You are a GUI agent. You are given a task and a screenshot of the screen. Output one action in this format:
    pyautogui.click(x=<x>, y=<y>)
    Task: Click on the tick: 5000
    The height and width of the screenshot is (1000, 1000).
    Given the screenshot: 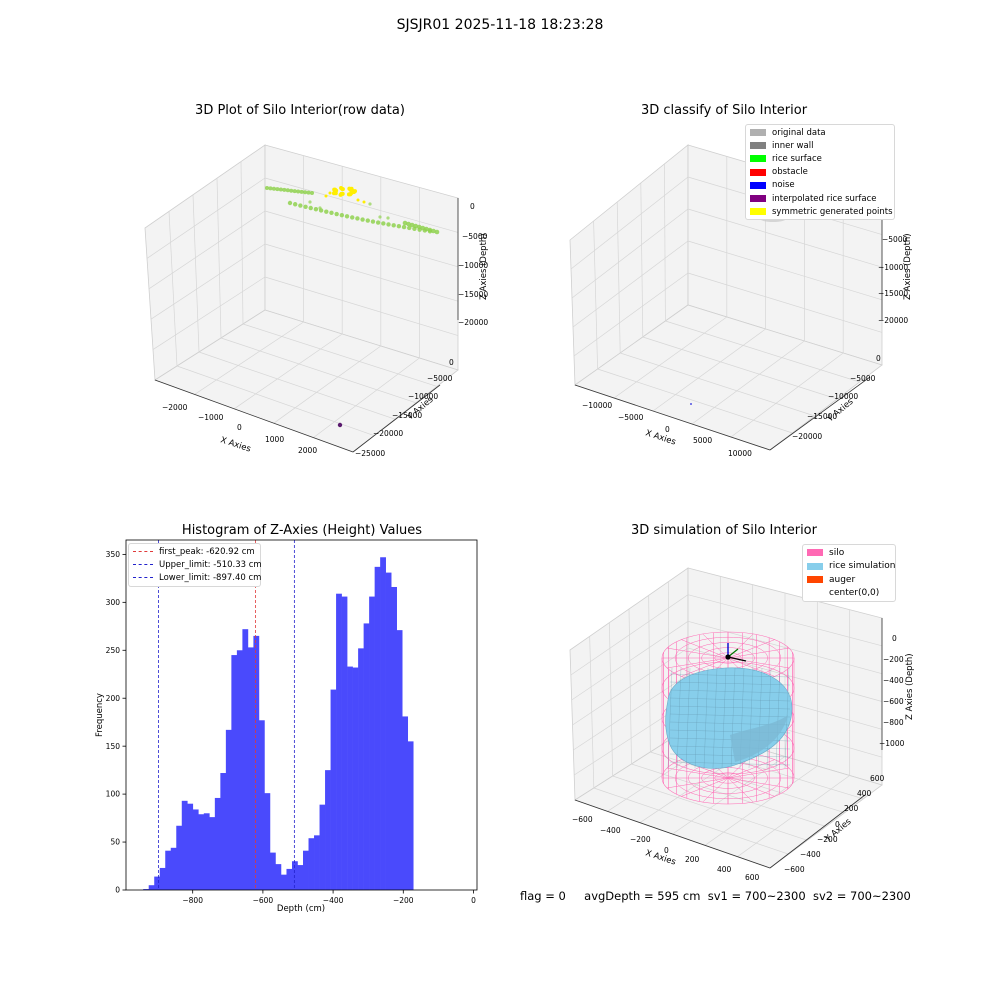 What is the action you would take?
    pyautogui.click(x=702, y=440)
    